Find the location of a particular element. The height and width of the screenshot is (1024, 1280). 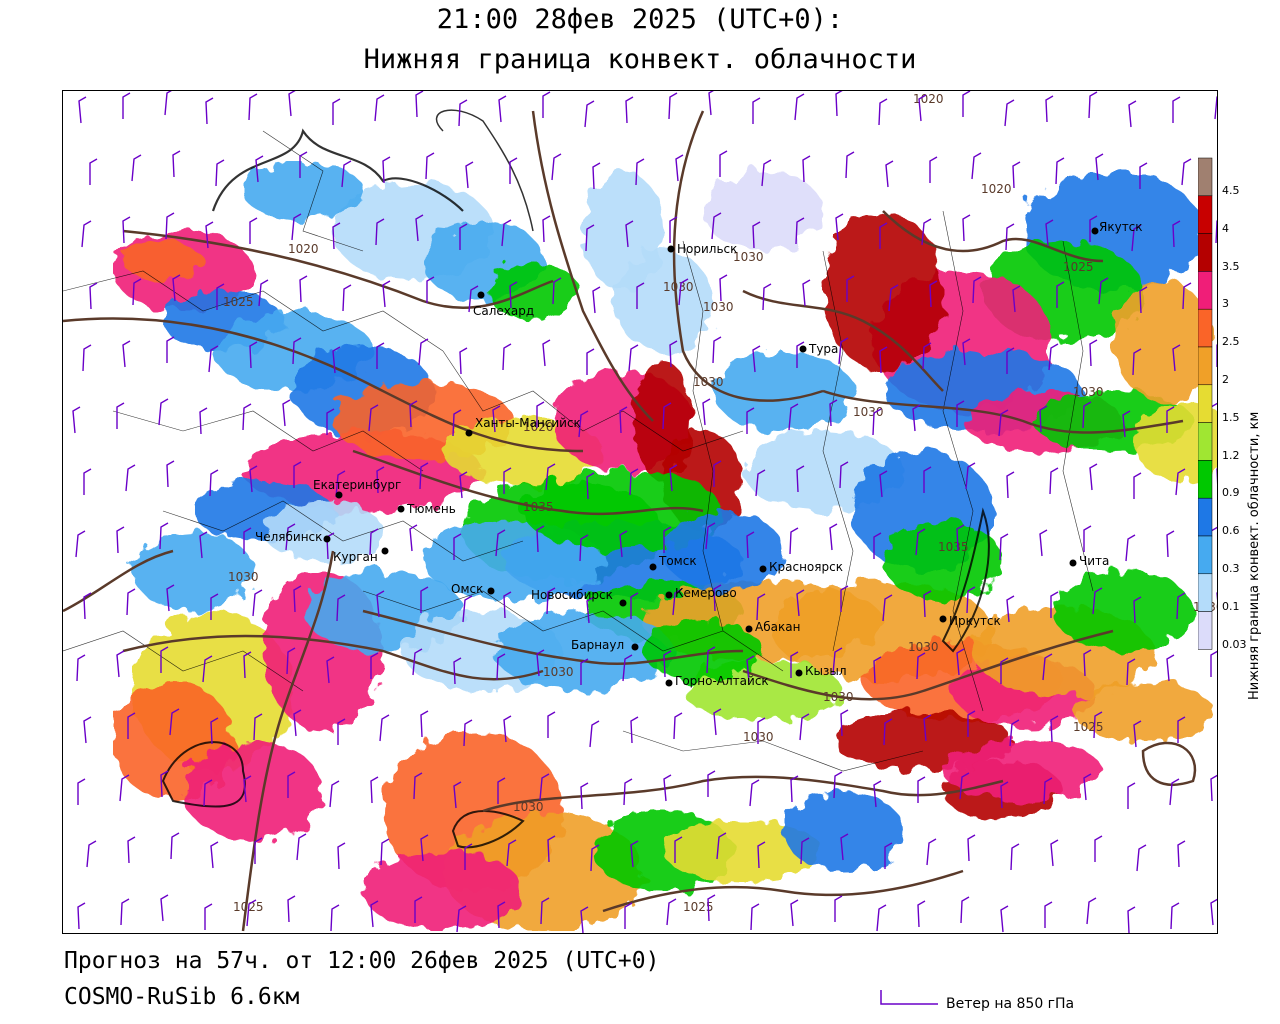

colorbar-tick-label: 0.1 is located at coordinates (1231, 606).